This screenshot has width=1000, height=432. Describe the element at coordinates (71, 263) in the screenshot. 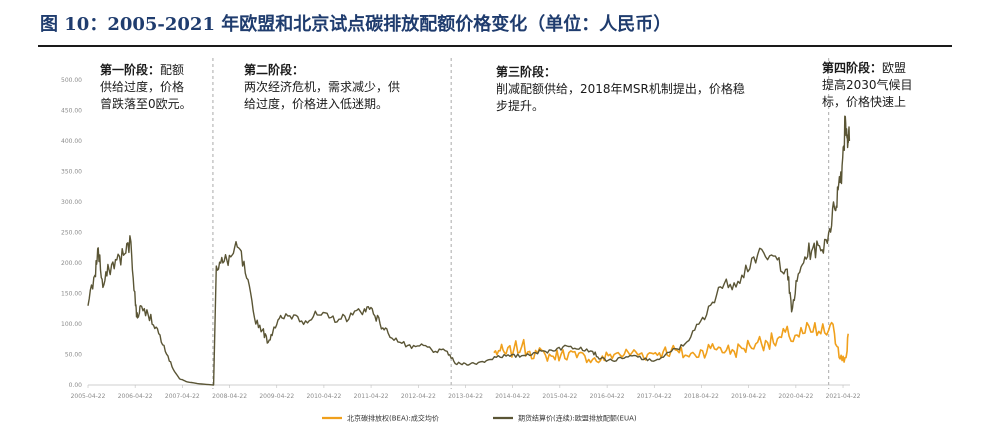

I see `y-tick-label: 200.00` at that location.